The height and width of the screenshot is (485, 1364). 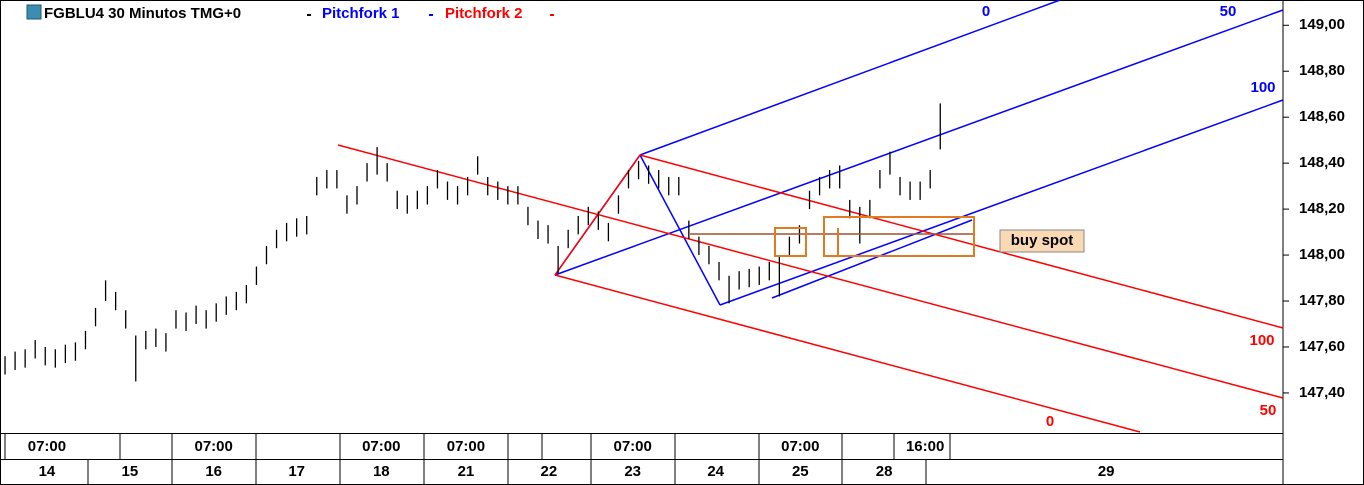 I want to click on y-tick-label: 147,40, so click(x=1322, y=392).